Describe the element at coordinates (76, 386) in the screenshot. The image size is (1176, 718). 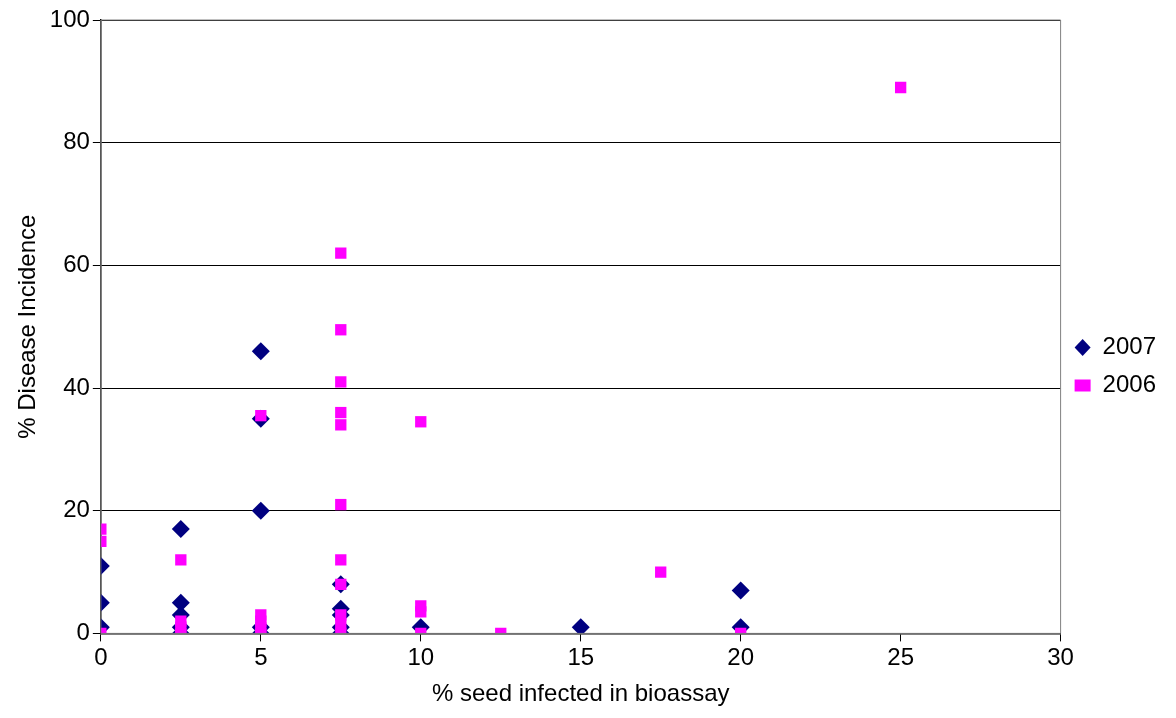
I see `y-tick-label: 40` at that location.